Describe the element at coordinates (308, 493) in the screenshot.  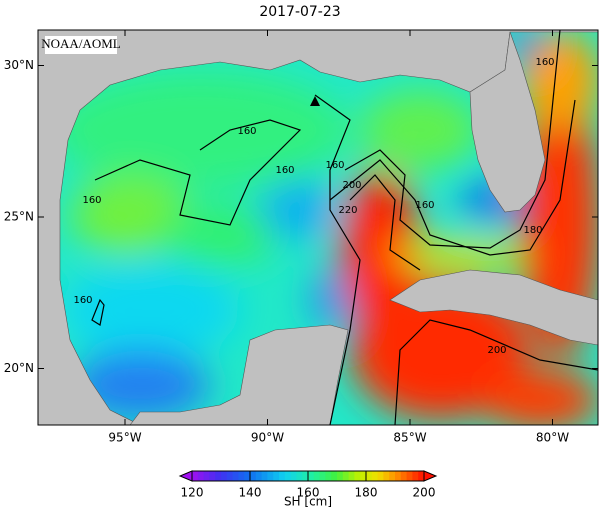
I see `colorbar-tick-label: 160` at that location.